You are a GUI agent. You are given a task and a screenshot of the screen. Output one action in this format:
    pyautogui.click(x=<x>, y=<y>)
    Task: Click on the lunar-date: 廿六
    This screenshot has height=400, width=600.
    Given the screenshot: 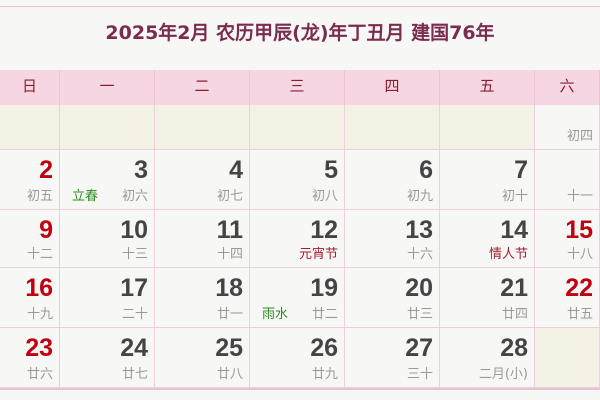 What is the action you would take?
    pyautogui.click(x=39, y=374)
    